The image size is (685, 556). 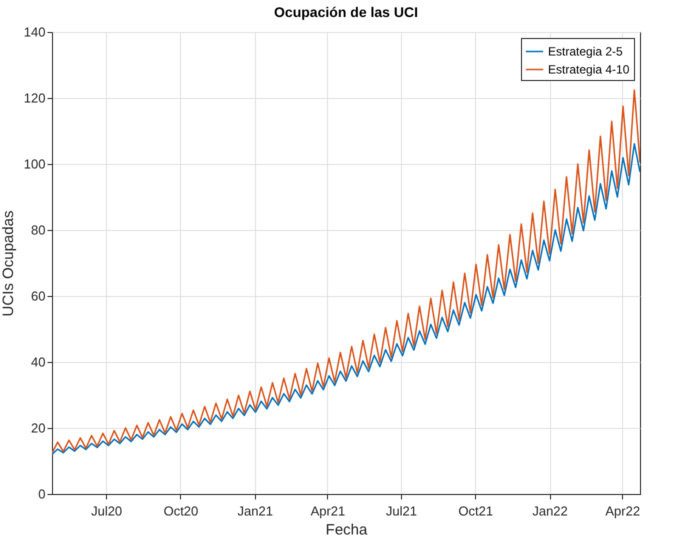 I want to click on x-axis-title: Fecha, so click(x=347, y=530).